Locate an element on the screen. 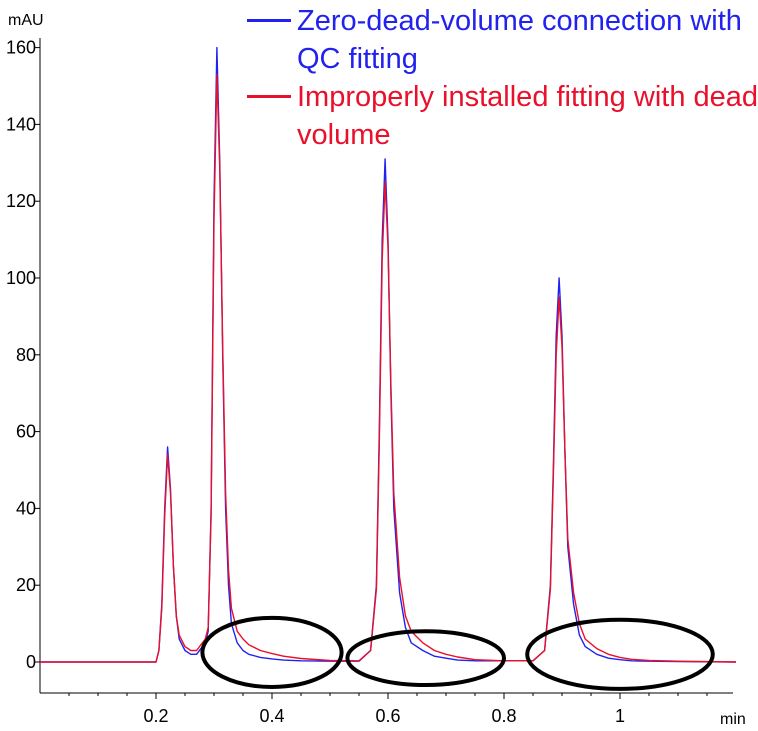 Image resolution: width=758 pixels, height=731 pixels. x-axis: 0.2 0.4 0.6 0.8 1 is located at coordinates (386, 709).